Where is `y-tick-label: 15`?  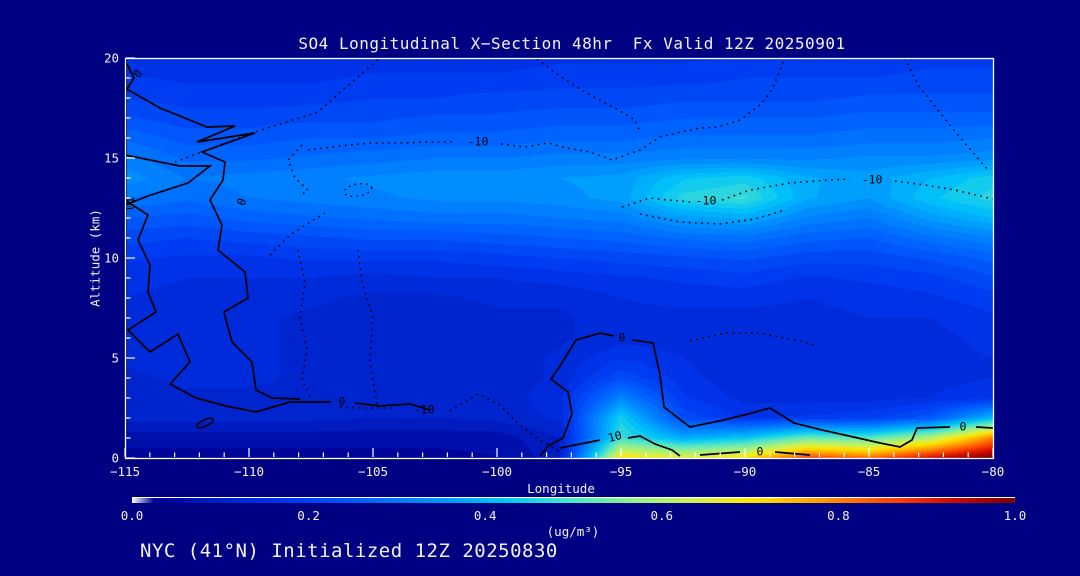 y-tick-label: 15 is located at coordinates (111, 158).